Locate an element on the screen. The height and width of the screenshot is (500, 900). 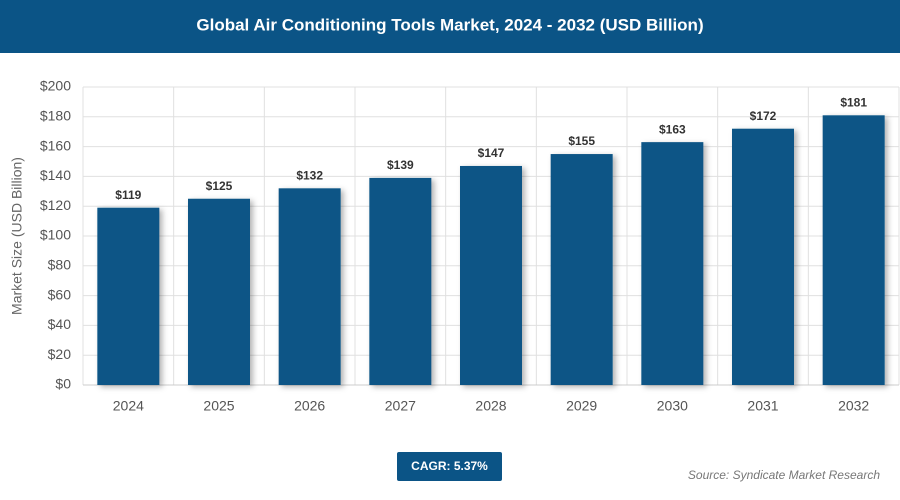
data-label: $132 is located at coordinates (309, 175).